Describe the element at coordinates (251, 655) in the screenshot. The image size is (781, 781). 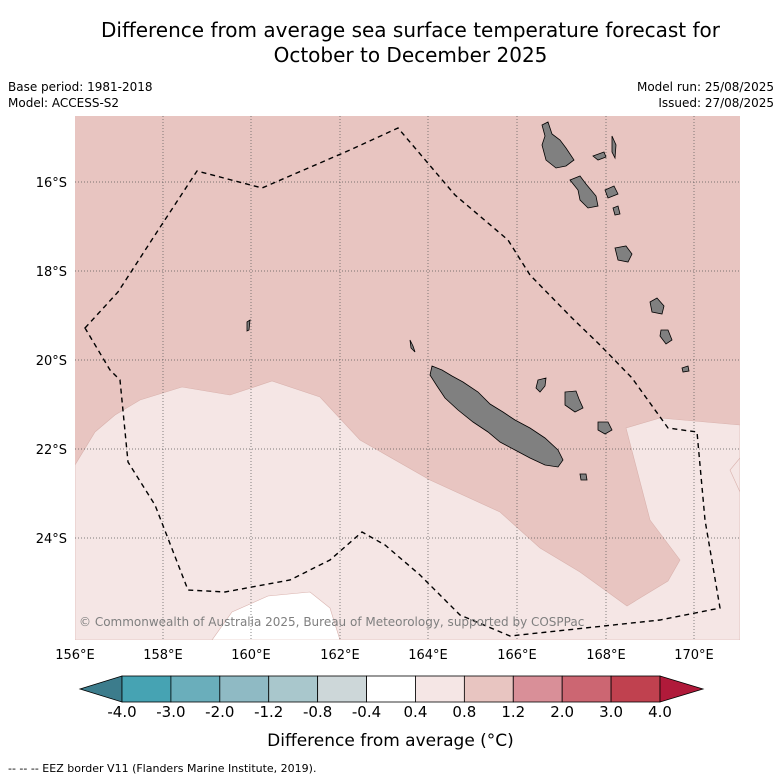
I see `lon-label: 160°E` at that location.